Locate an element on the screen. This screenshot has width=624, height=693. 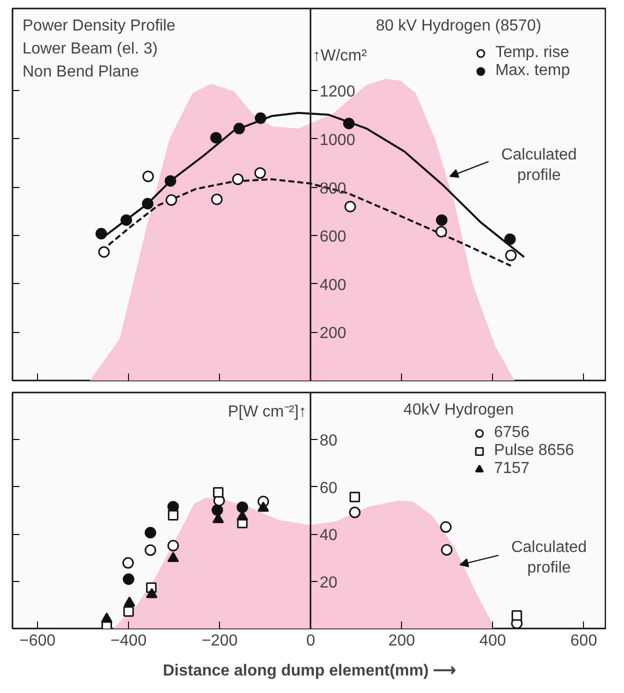
y-tick-label: 80 is located at coordinates (329, 441).